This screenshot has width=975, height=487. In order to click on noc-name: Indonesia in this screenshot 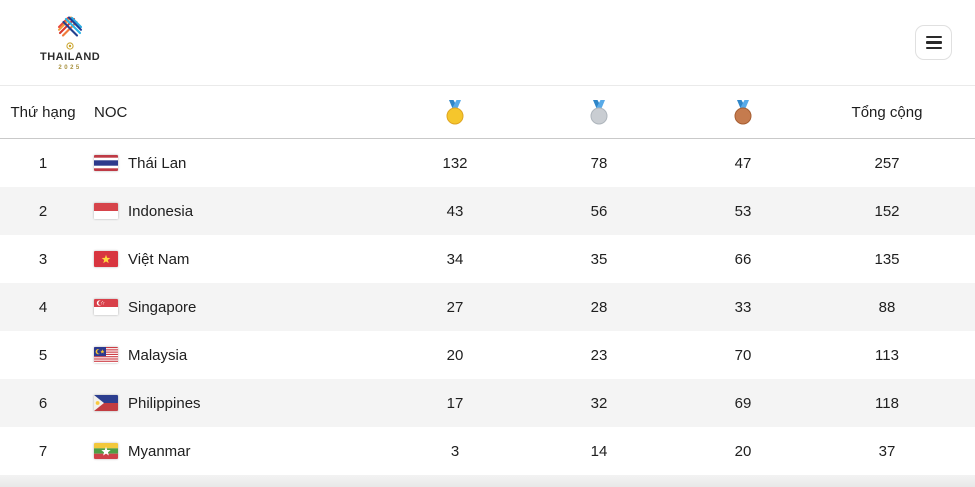, I will do `click(161, 211)`.